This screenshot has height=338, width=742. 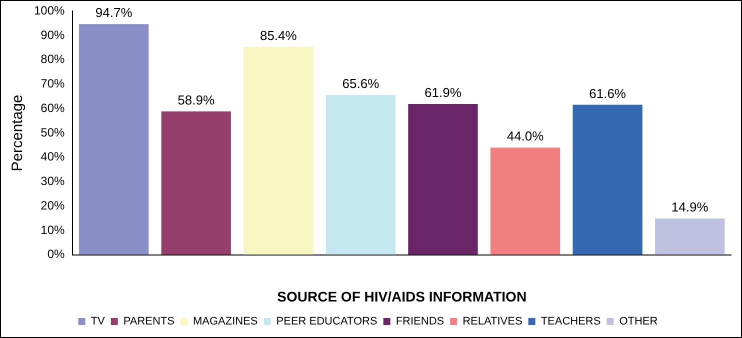 What do you see at coordinates (361, 84) in the screenshot?
I see `text: 65.6%` at bounding box center [361, 84].